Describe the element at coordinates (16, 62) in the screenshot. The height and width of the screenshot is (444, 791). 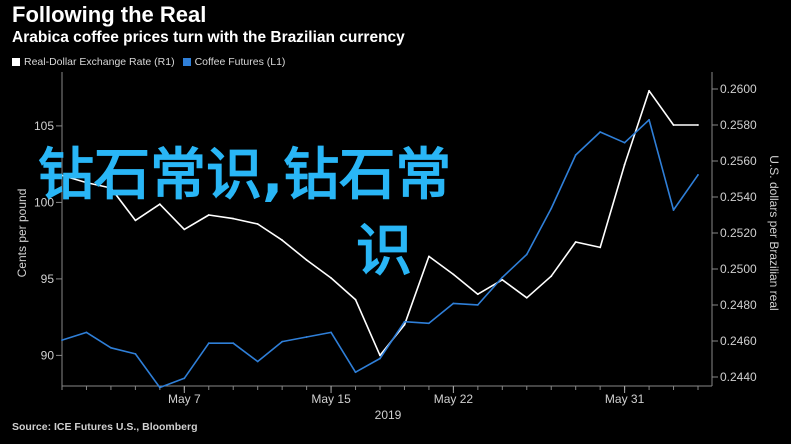
I see `legend-swatch-real` at that location.